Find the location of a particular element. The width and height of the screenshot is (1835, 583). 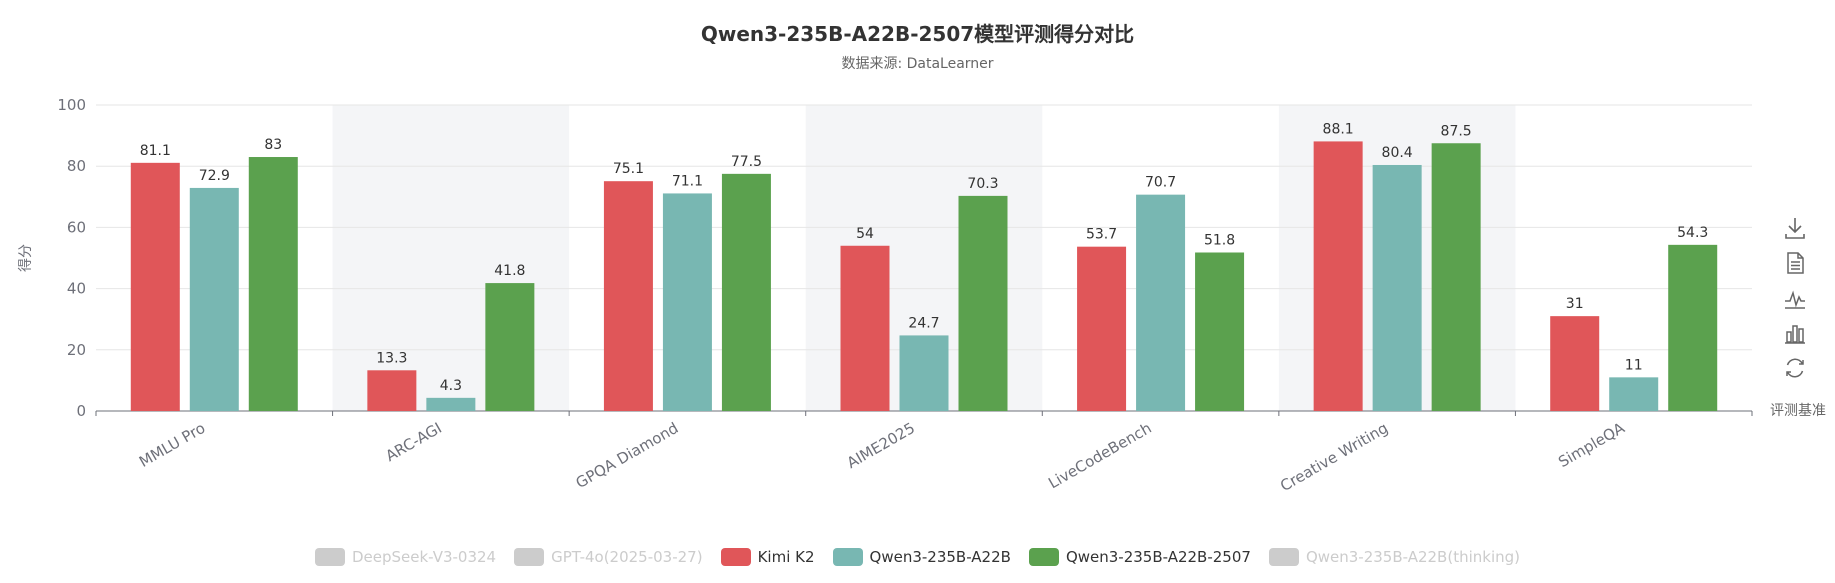

data-label: 83 is located at coordinates (273, 145).